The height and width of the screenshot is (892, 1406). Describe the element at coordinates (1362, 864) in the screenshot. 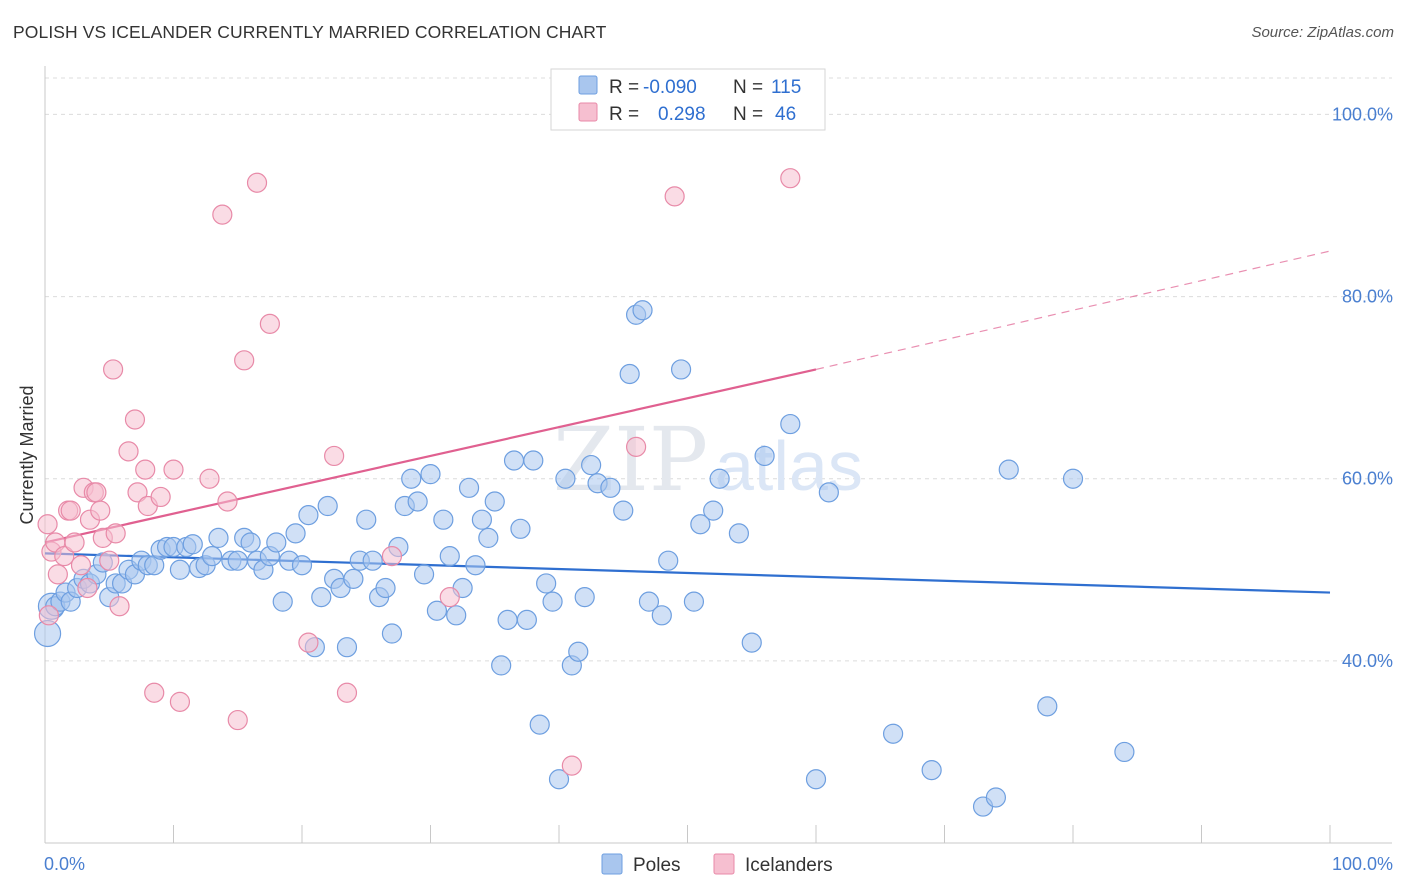

I see `x-tick-label-1: 100.0%` at that location.